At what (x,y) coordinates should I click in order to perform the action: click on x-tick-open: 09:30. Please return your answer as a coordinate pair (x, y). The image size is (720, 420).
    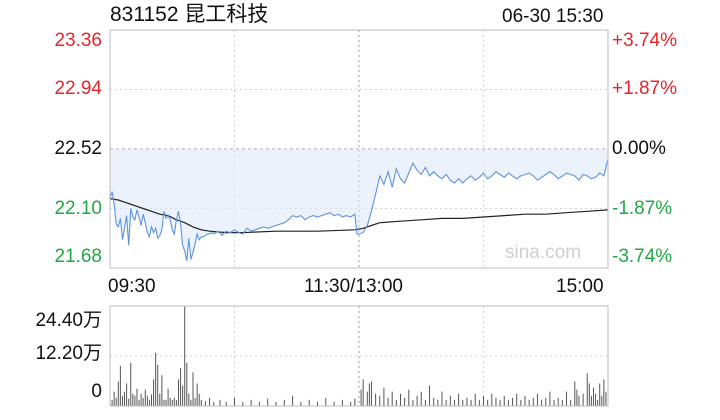
    Looking at the image, I should click on (132, 286).